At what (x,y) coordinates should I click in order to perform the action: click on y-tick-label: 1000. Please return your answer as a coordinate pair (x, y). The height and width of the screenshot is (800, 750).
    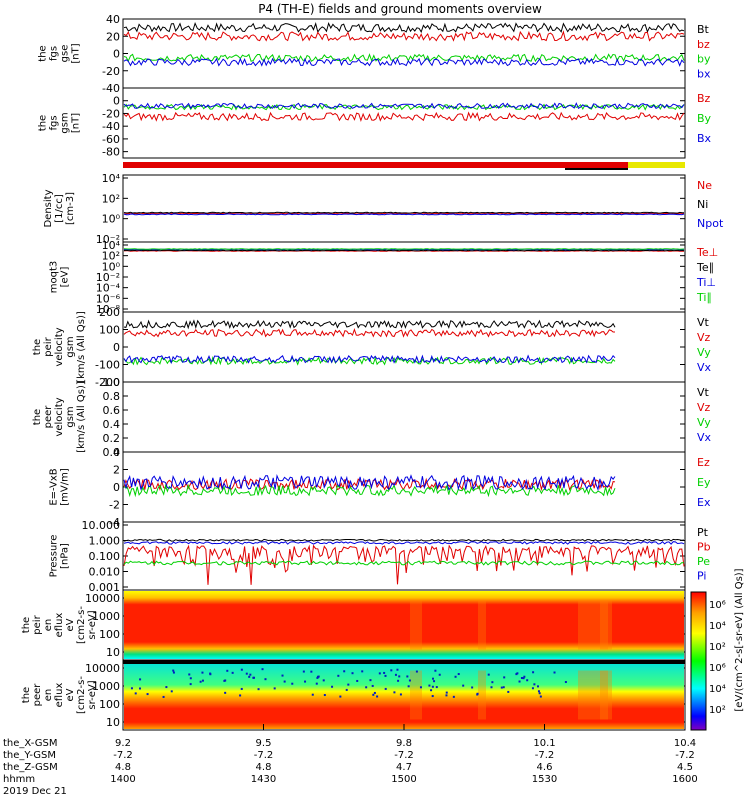
    Looking at the image, I should click on (106, 686).